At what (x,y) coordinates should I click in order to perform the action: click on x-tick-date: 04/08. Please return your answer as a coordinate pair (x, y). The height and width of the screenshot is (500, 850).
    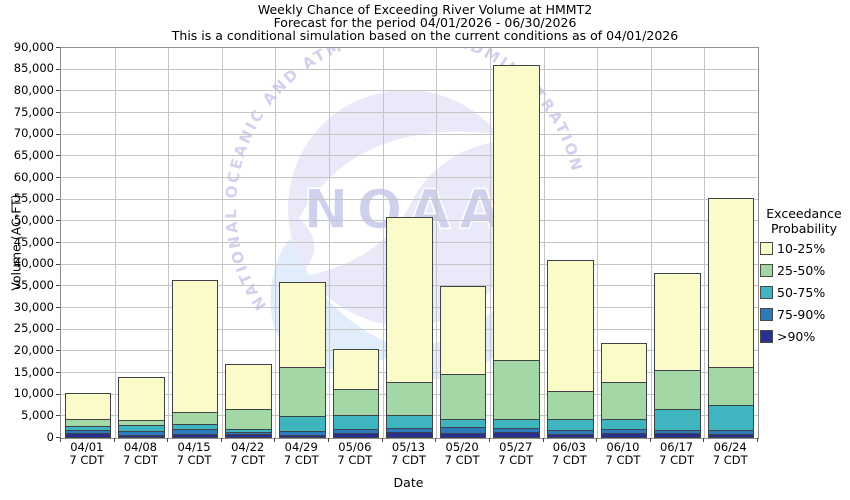
    Looking at the image, I should click on (140, 447).